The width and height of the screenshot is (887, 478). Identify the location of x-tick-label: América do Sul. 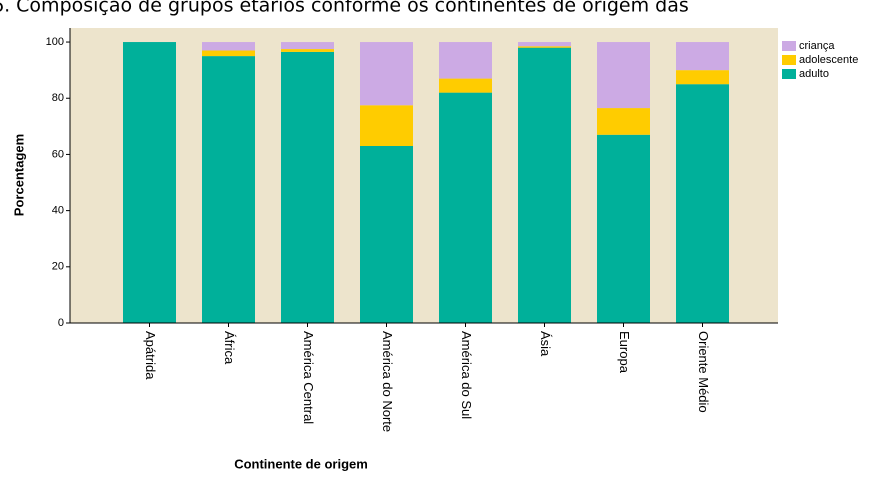
(466, 375).